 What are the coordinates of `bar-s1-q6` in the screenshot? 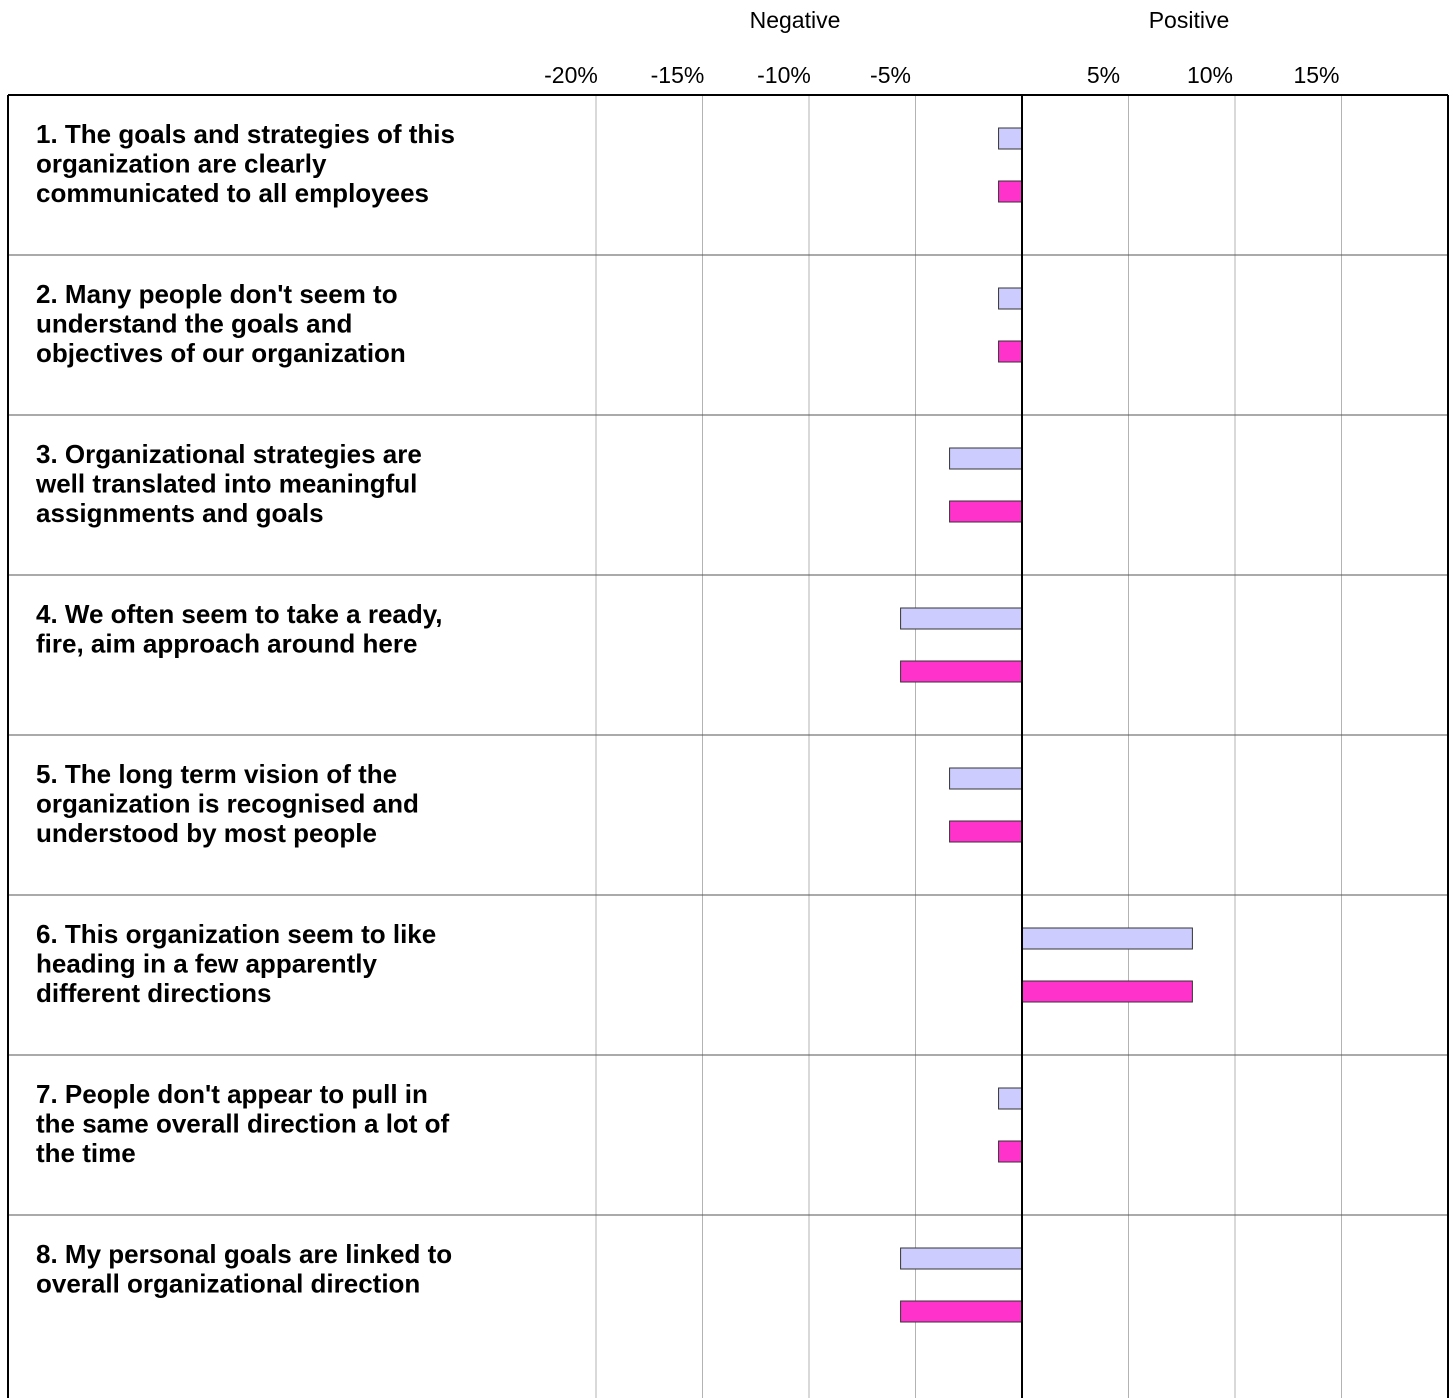 It's located at (1107, 938).